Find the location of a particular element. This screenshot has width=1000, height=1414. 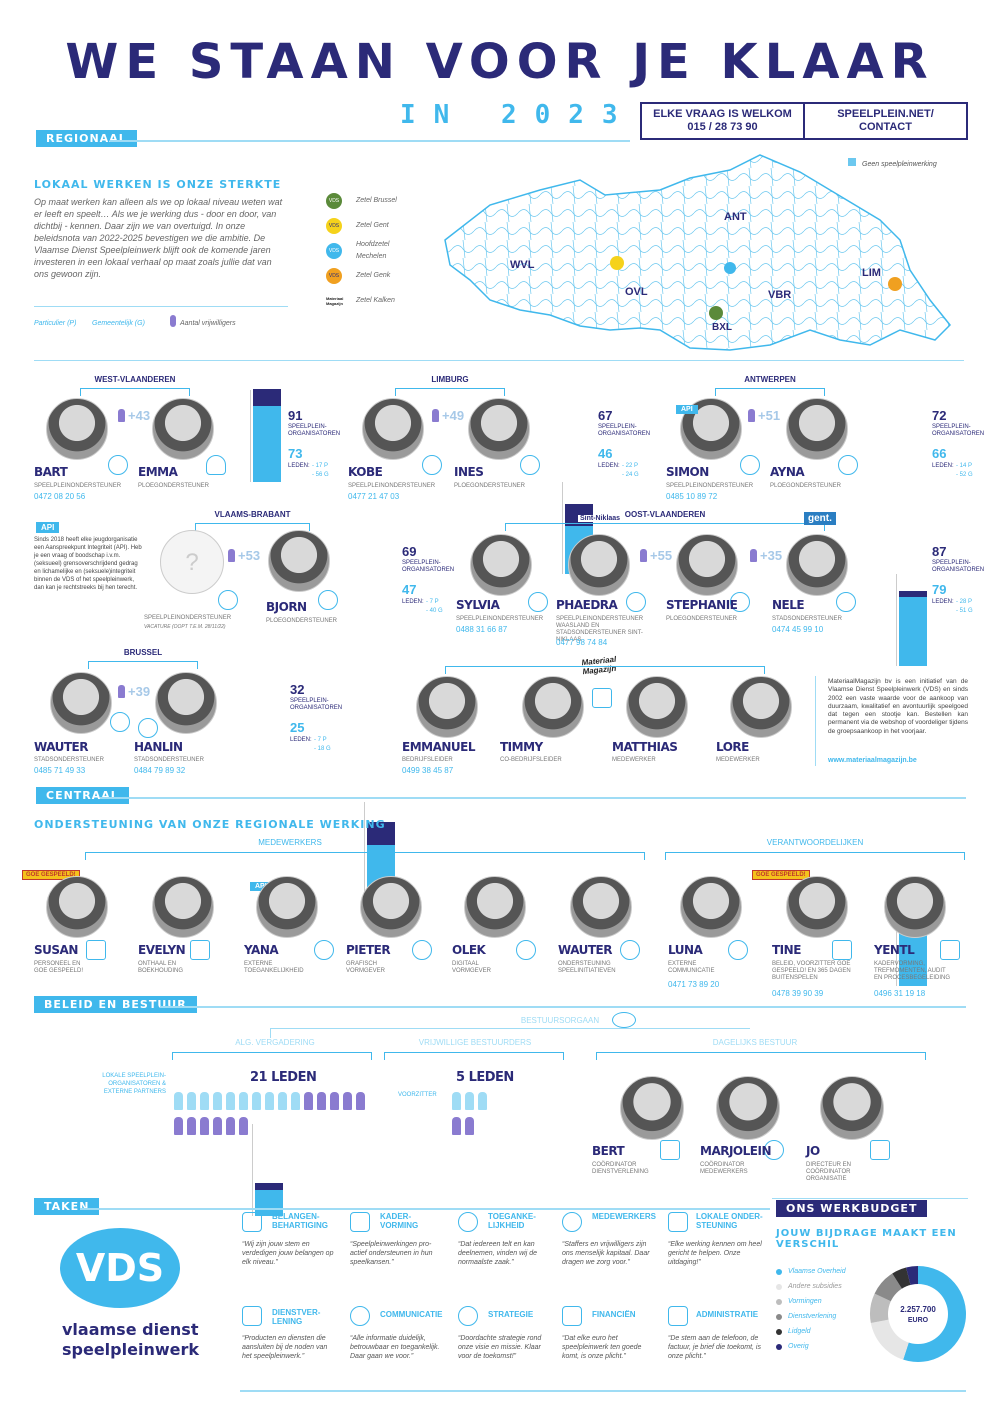

vds-logo-text: vlaamse dienst is located at coordinates (130, 1329).